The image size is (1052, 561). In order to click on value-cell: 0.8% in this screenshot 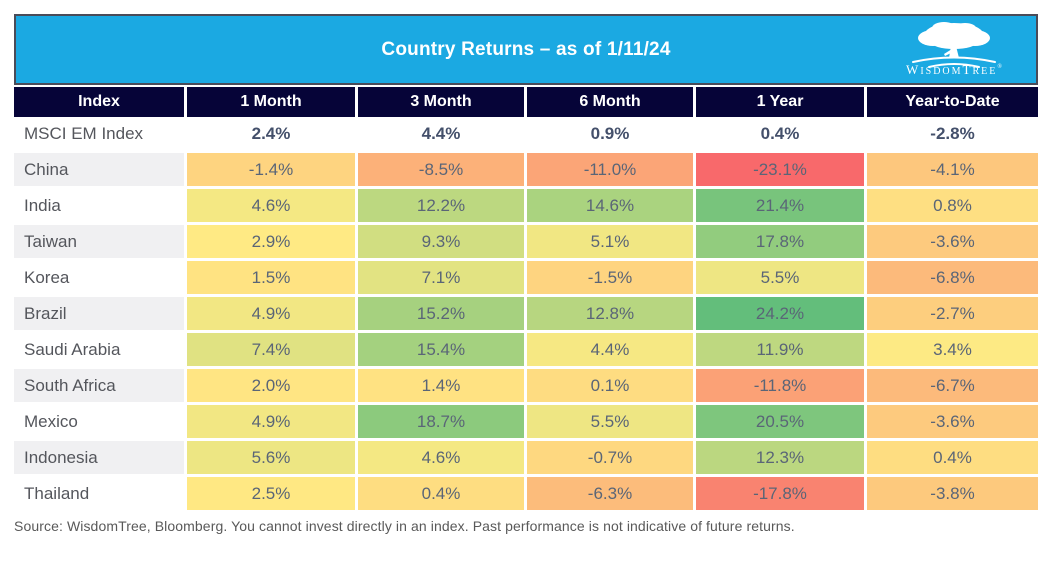, I will do `click(952, 205)`.